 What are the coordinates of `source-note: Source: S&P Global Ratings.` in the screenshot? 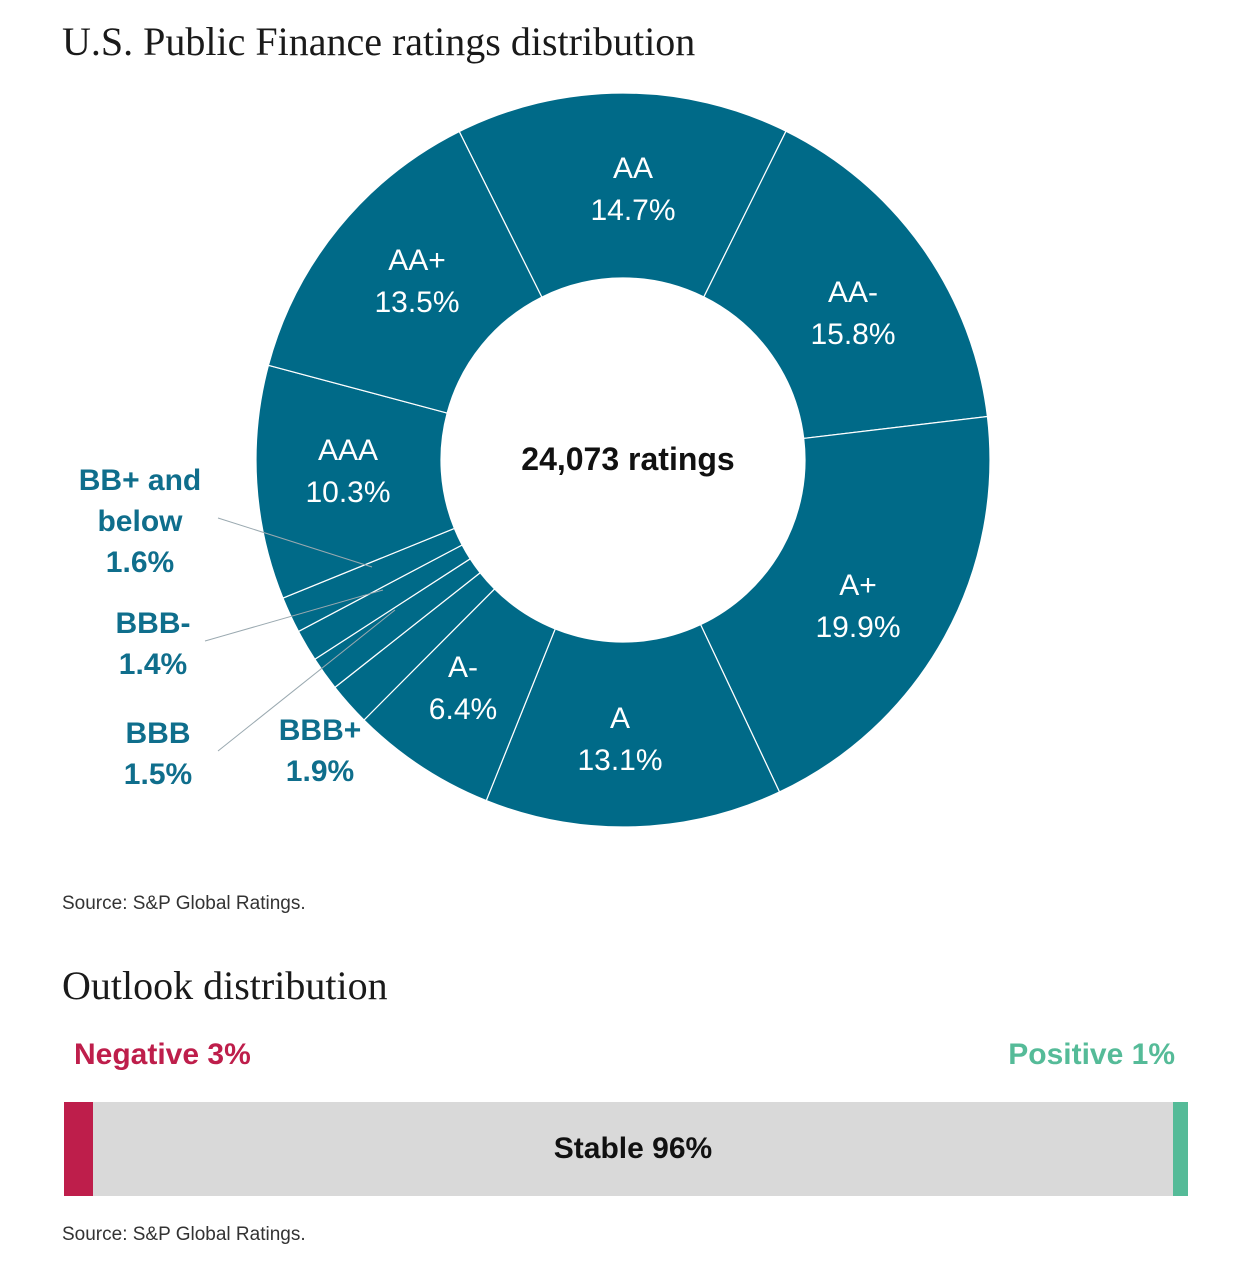 It's located at (184, 903).